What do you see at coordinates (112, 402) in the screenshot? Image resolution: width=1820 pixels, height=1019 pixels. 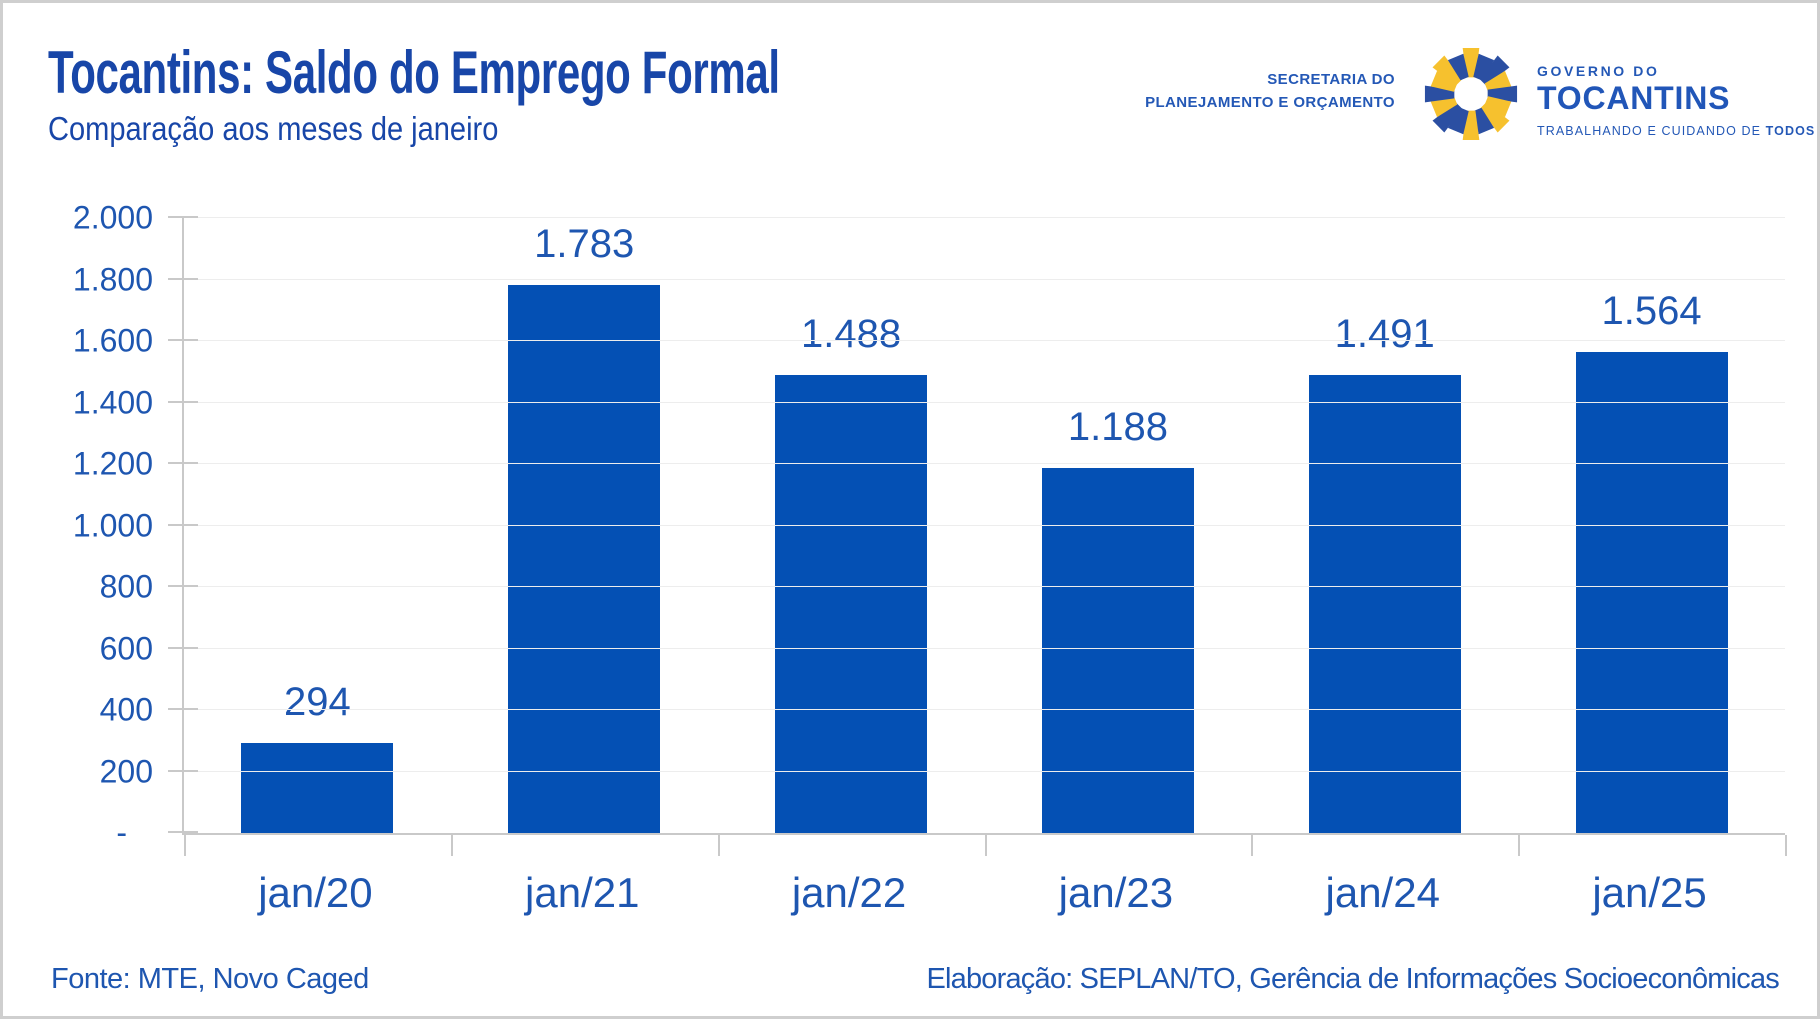 I see `y-tick-label: 1.400` at bounding box center [112, 402].